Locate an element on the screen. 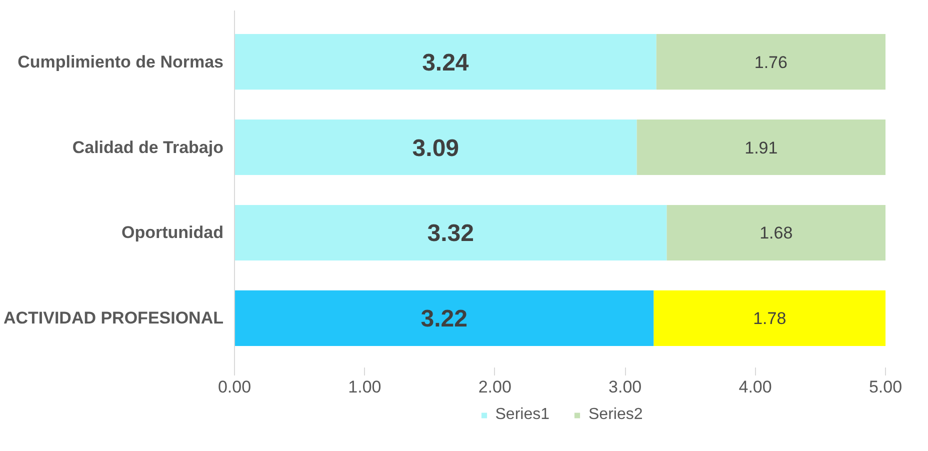 This screenshot has width=928, height=451. data-label: 3.22 is located at coordinates (444, 319).